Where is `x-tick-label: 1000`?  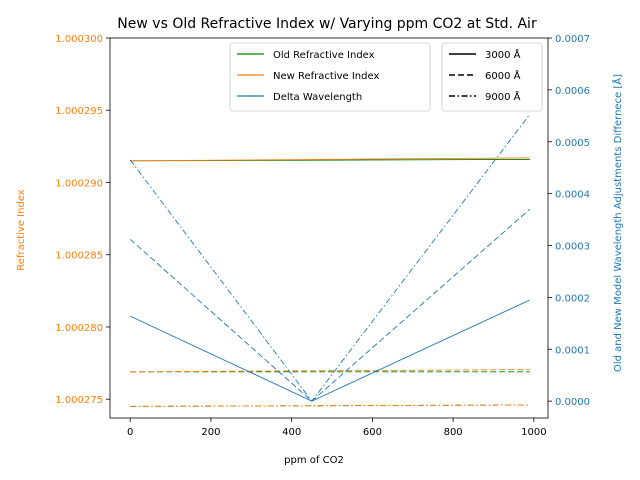
x-tick-label: 1000 is located at coordinates (533, 432).